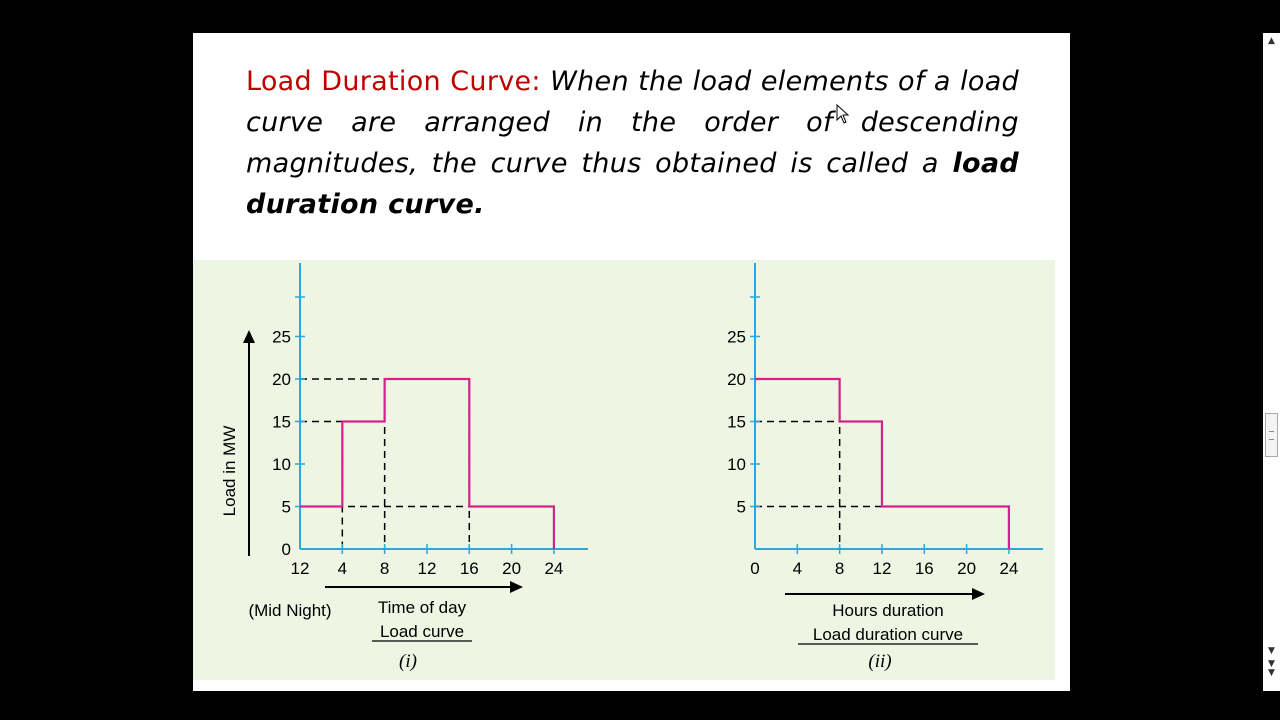  Describe the element at coordinates (393, 81) in the screenshot. I see `slide-heading: Load Duration Curve:` at that location.